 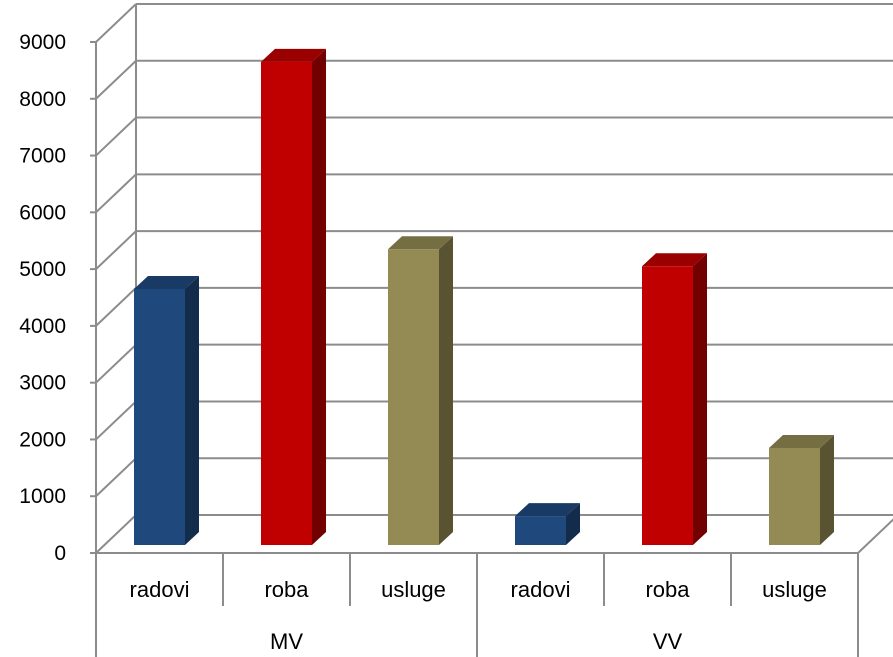 I want to click on bar-MV-radovi, so click(x=166, y=410).